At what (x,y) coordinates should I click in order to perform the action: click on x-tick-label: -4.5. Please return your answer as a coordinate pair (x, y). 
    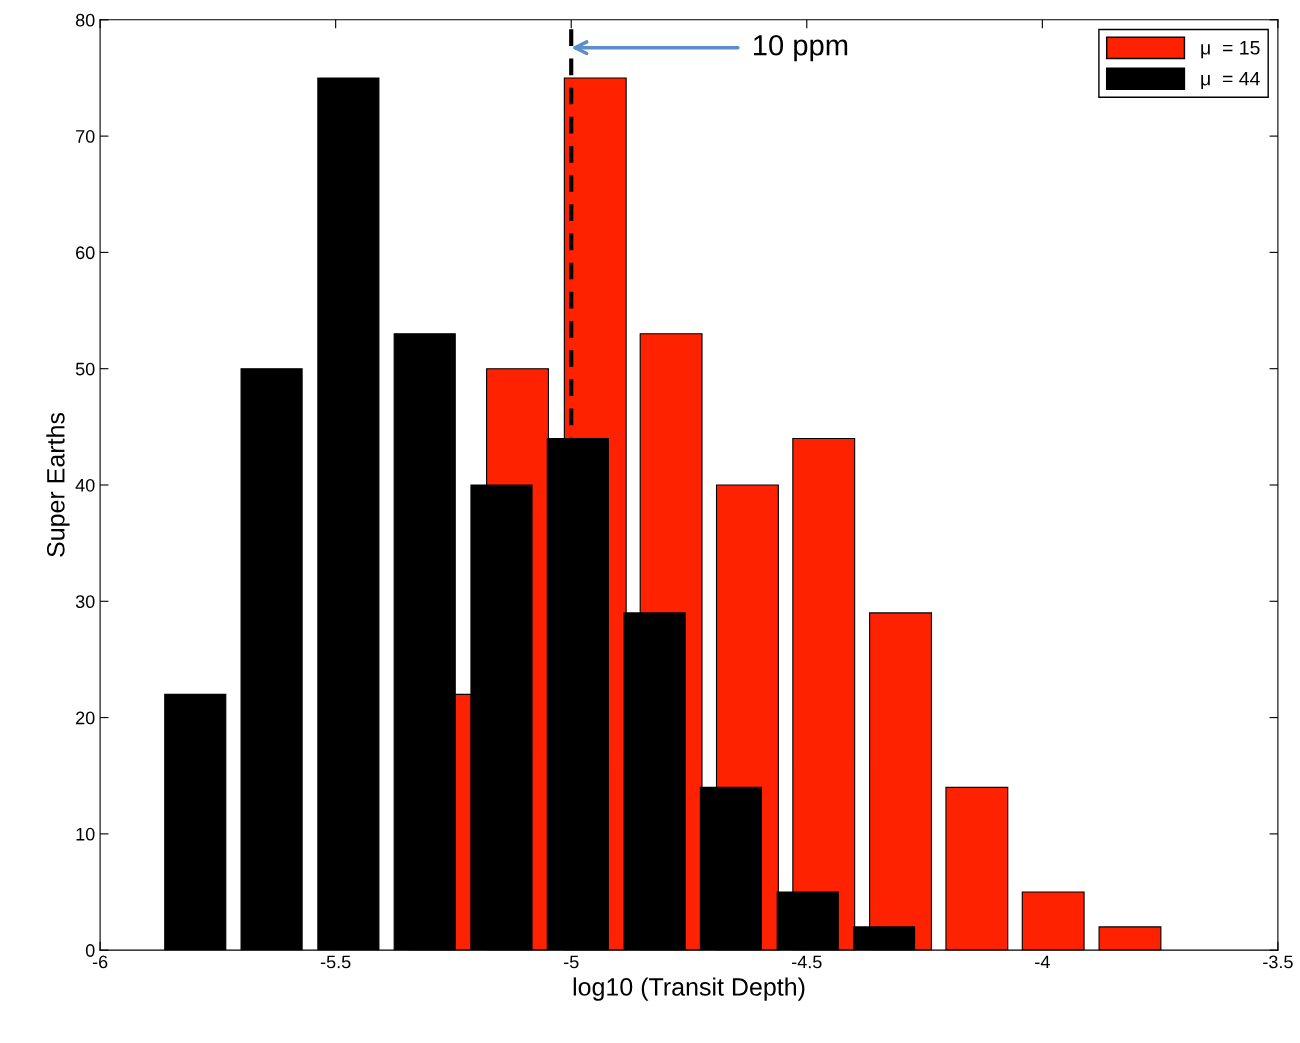
    Looking at the image, I should click on (807, 962).